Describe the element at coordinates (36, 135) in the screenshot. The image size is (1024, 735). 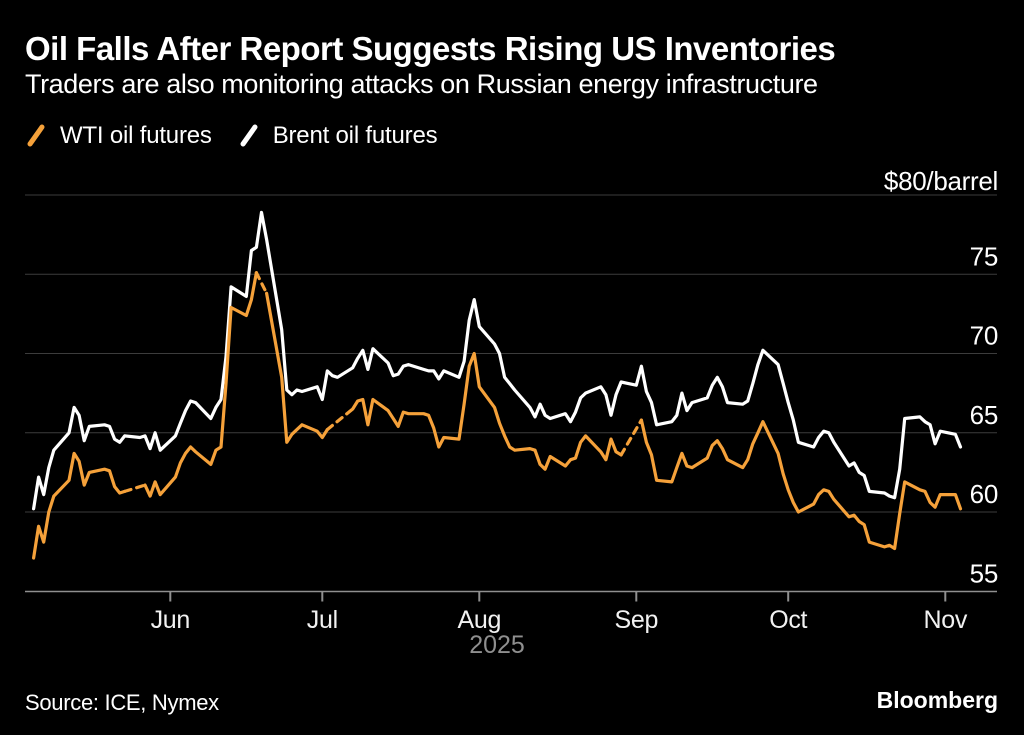
I see `wti-line-swatch-icon` at that location.